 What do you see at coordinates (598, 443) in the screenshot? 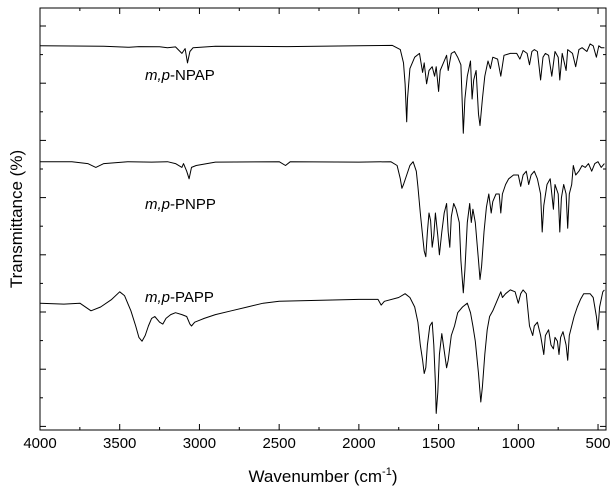
I see `x-tick-label: 500` at bounding box center [598, 443].